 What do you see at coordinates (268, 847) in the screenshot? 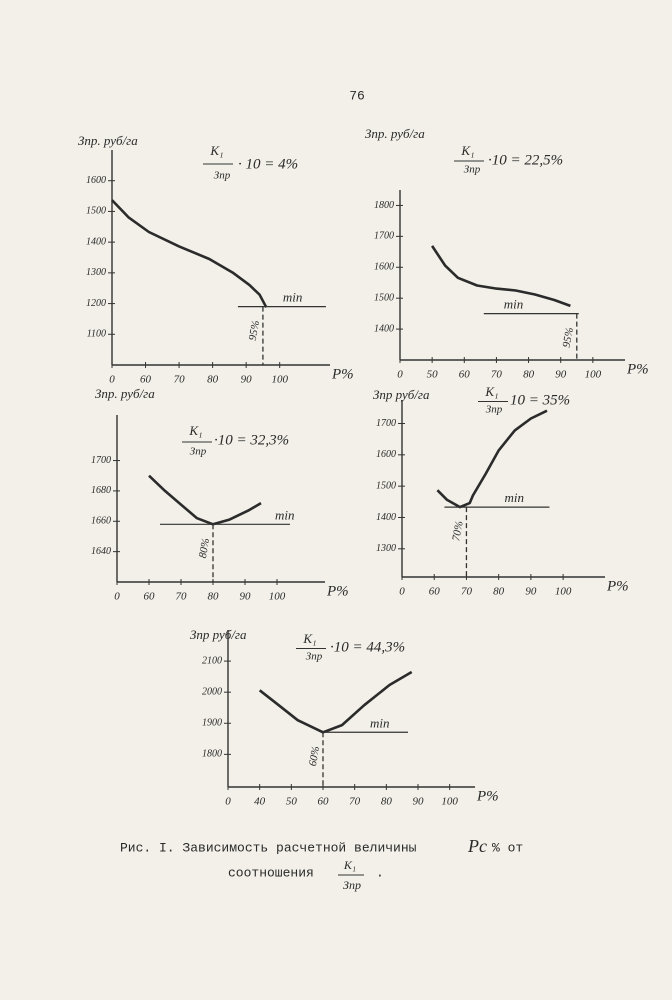
I see `caption: Рис. I. Зависимость расчетной величины` at bounding box center [268, 847].